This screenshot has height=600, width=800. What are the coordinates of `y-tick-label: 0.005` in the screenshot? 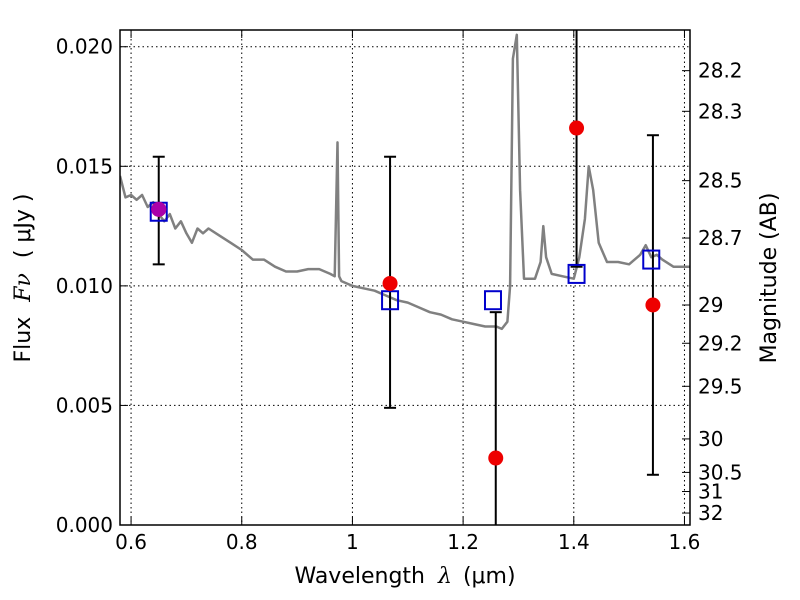 It's located at (84, 405).